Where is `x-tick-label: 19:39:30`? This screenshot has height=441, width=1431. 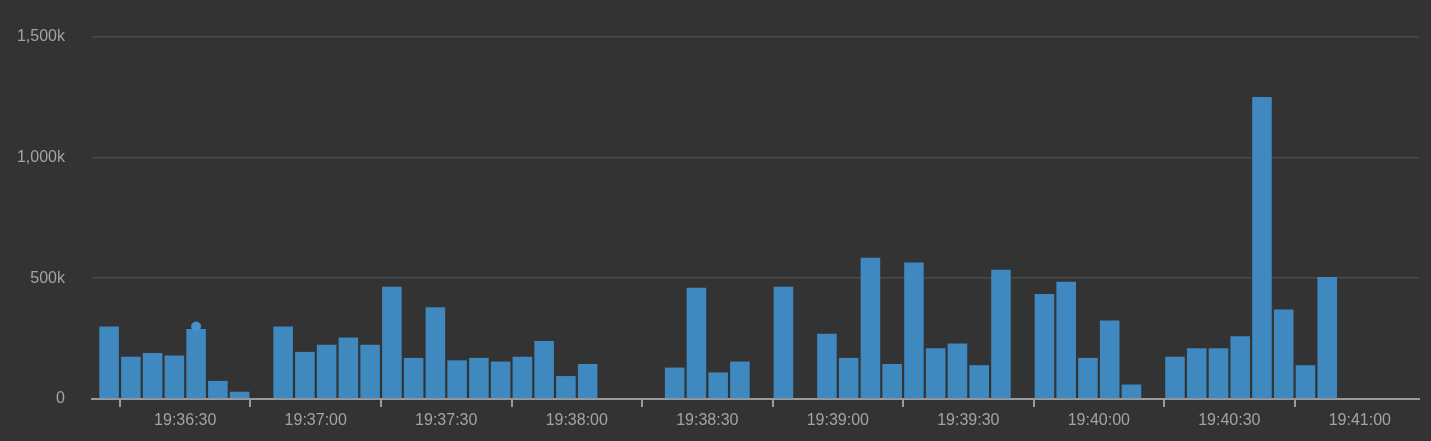 x-tick-label: 19:39:30 is located at coordinates (968, 420).